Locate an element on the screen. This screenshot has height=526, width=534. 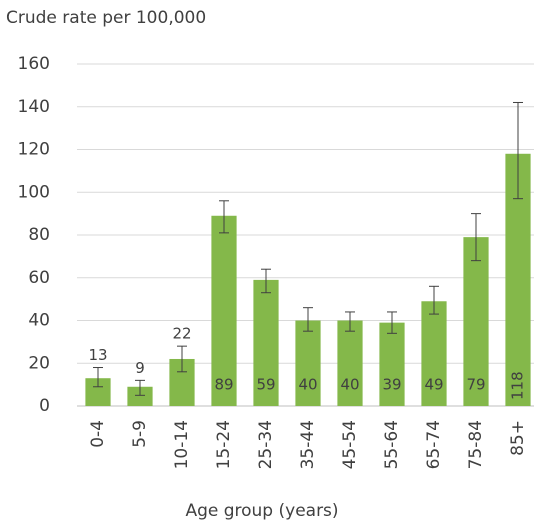
y-tick-label: 20 is located at coordinates (39, 363).